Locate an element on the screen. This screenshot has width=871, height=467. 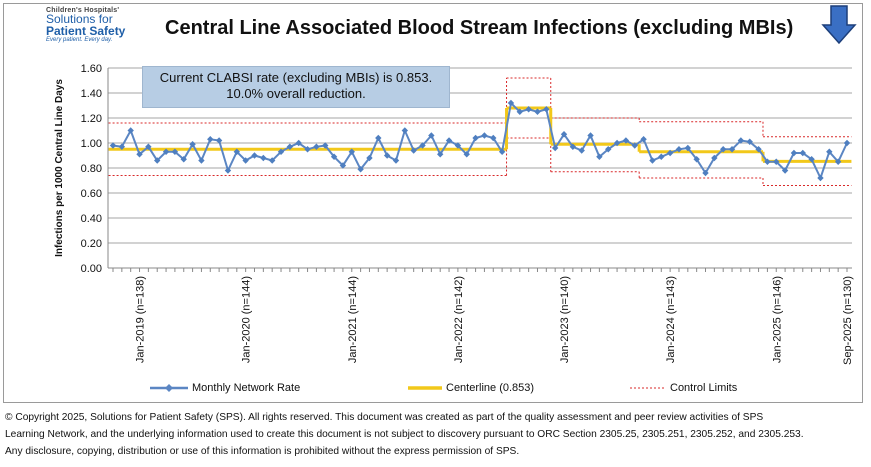
x-tick-label: Jan-2025 (n=146) is located at coordinates (777, 319).